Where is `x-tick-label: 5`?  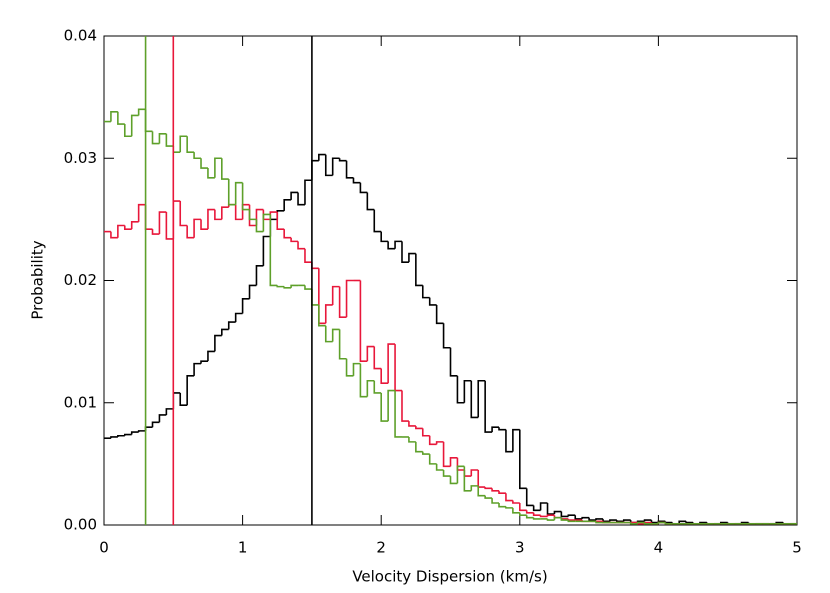
x-tick-label: 5 is located at coordinates (797, 548).